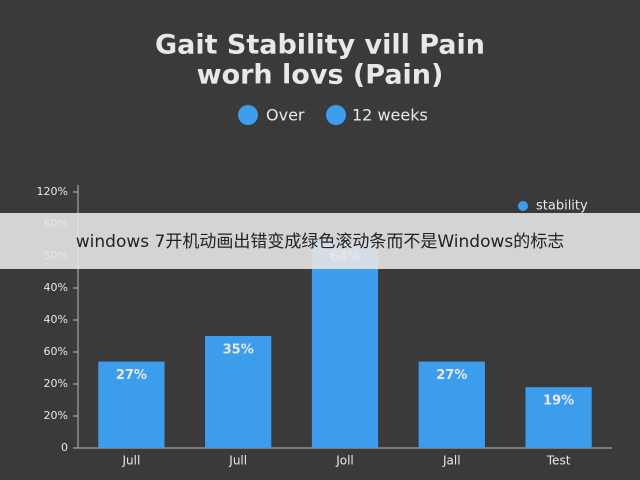 Image resolution: width=640 pixels, height=480 pixels. I want to click on x-tick-label: Test, so click(558, 461).